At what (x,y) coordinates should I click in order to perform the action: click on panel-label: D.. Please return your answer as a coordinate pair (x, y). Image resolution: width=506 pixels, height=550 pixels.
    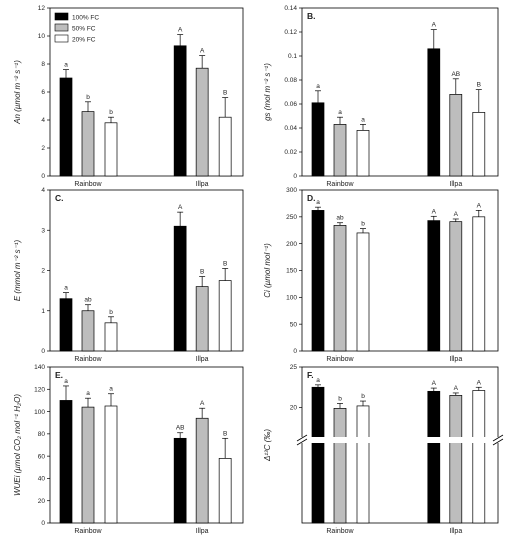
    Looking at the image, I should click on (311, 198).